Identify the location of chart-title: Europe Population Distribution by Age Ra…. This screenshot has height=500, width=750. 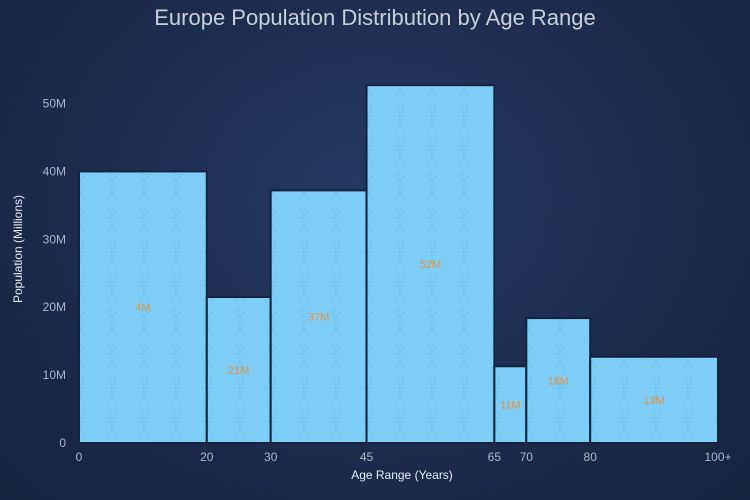
(375, 17).